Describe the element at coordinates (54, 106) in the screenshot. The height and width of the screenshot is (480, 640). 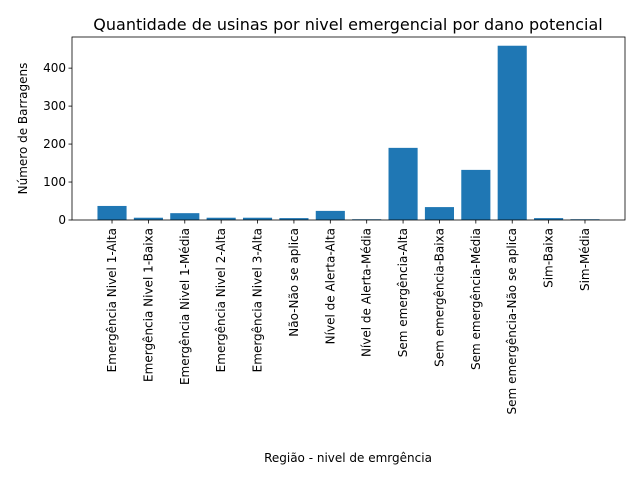
I see `y-tick-label: 300` at that location.